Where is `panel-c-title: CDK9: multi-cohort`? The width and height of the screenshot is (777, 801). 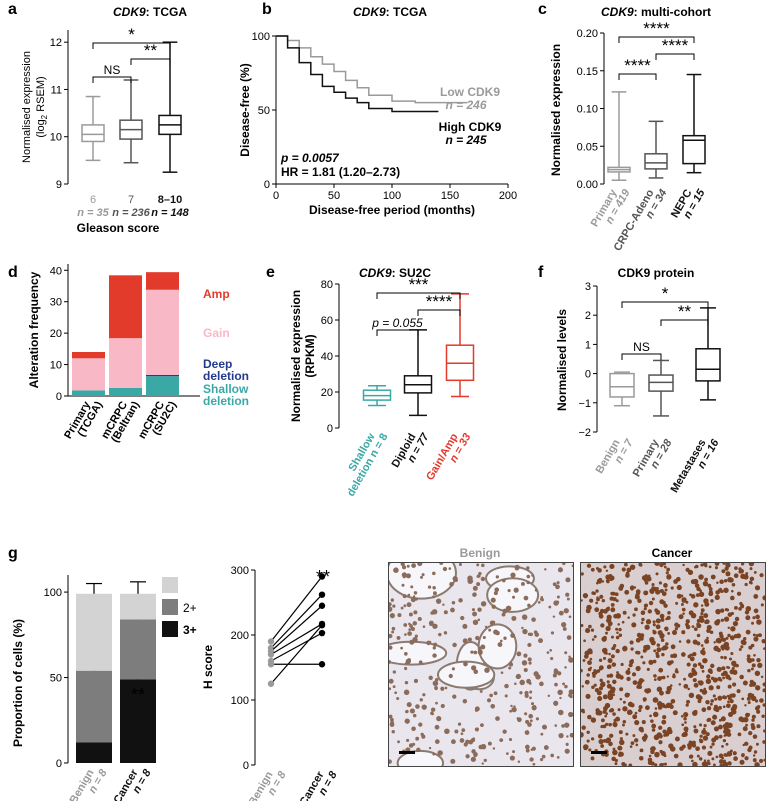
panel-c-title: CDK9: multi-cohort is located at coordinates (656, 12).